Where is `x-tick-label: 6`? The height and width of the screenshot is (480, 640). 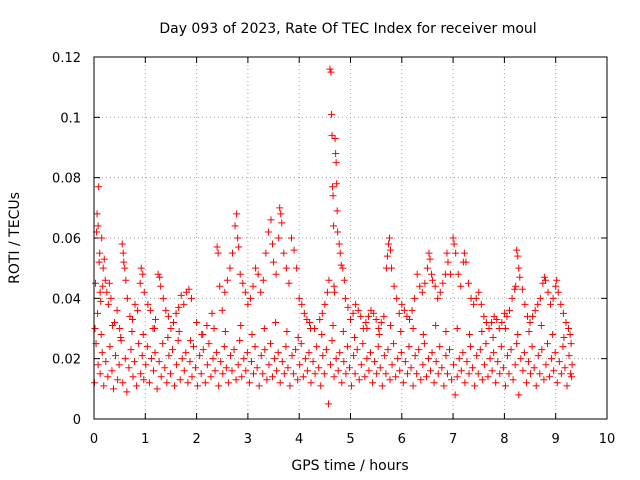
x-tick-label: 6 is located at coordinates (402, 439).